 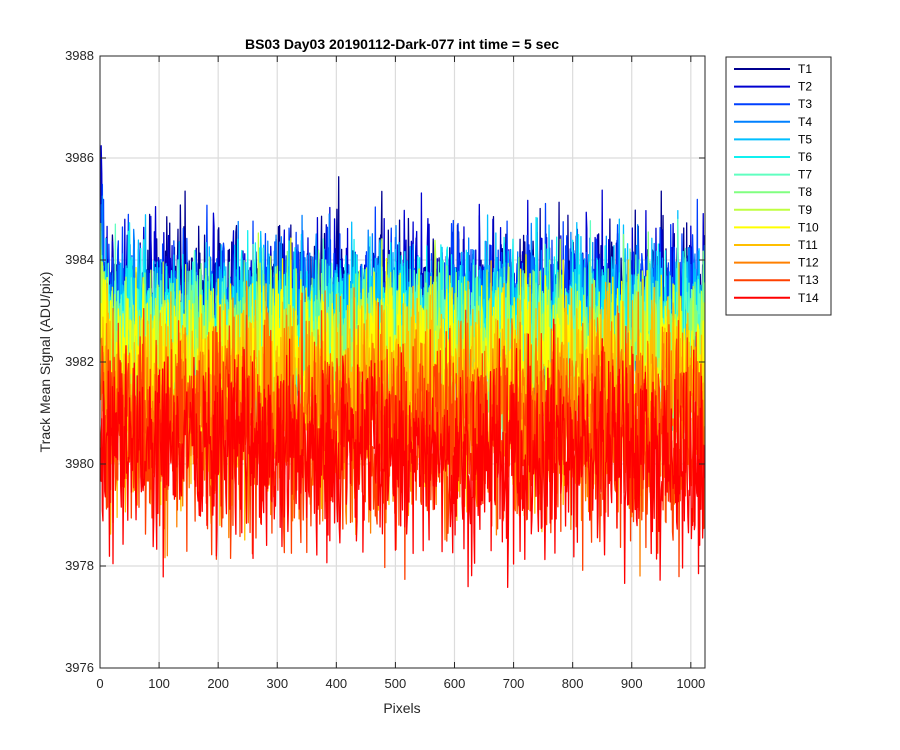 I want to click on y-tick-label: 3982, so click(x=79, y=361).